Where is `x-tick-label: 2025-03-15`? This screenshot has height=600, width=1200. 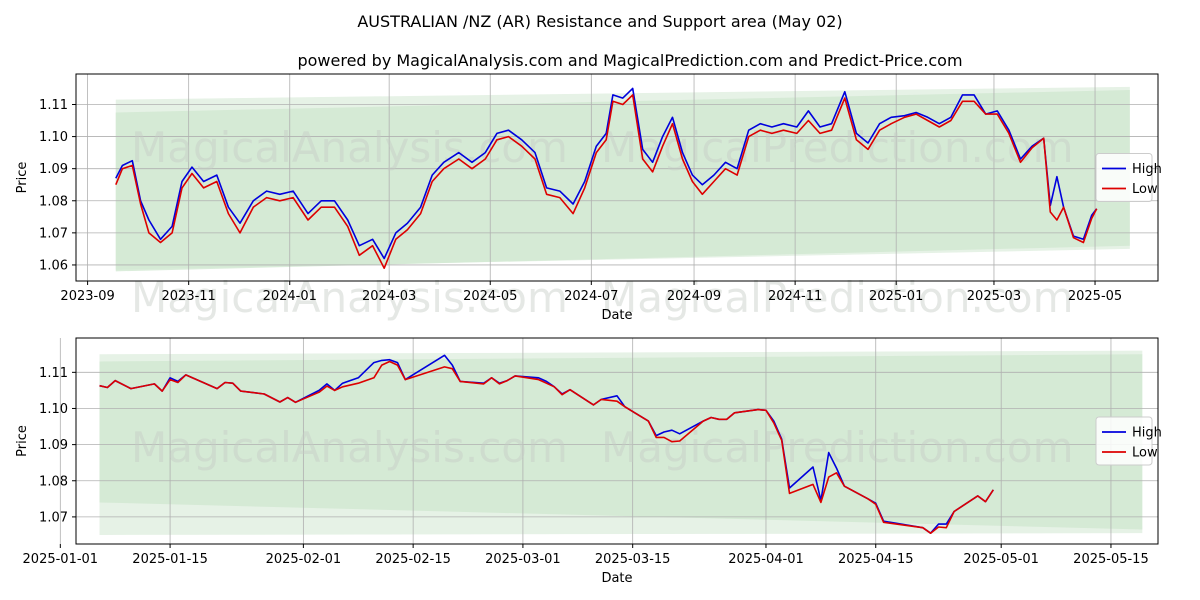
x-tick-label: 2025-03-15 is located at coordinates (633, 559).